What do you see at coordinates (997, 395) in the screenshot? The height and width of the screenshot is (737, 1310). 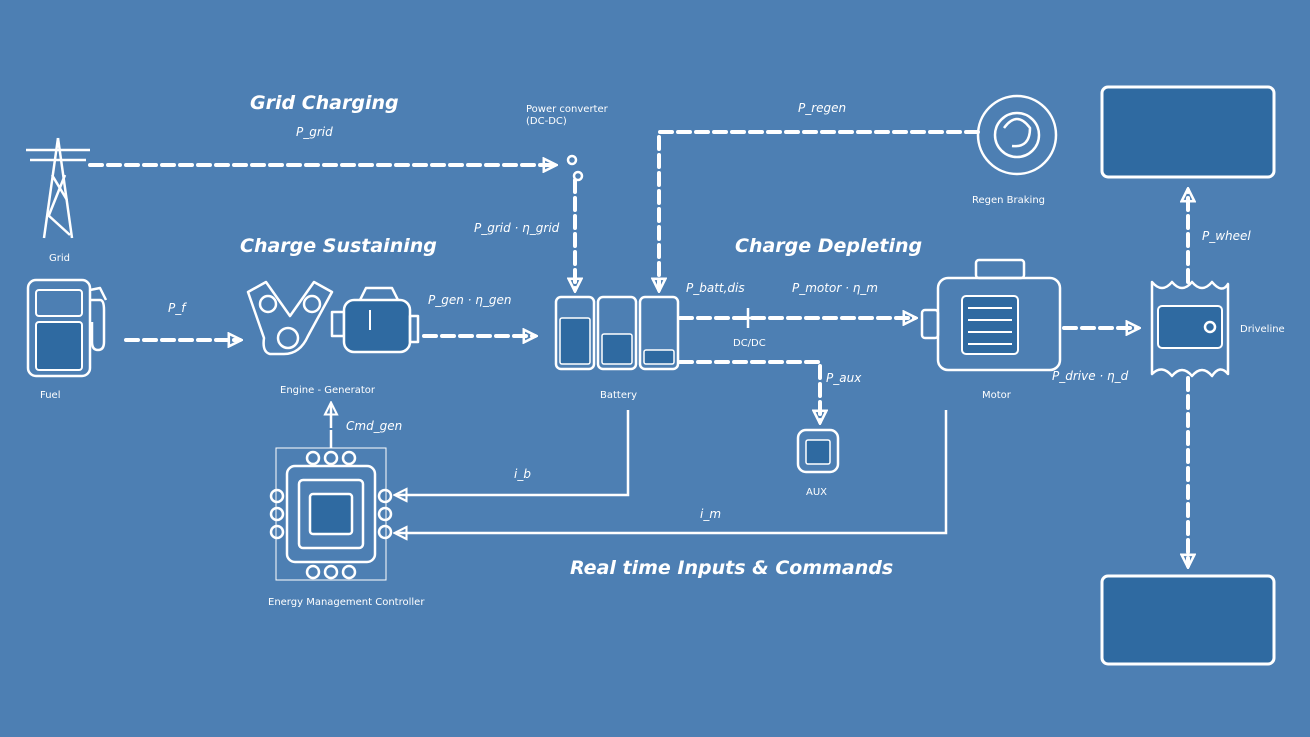 I see `motor-label: Motor` at bounding box center [997, 395].